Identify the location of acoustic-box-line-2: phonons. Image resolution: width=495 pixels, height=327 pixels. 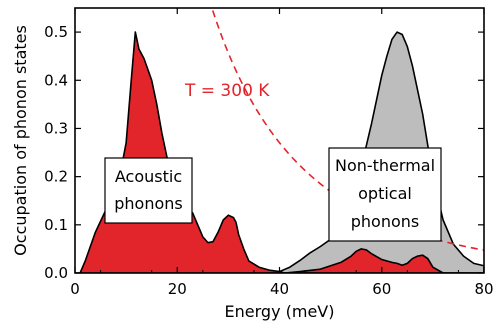
(148, 203).